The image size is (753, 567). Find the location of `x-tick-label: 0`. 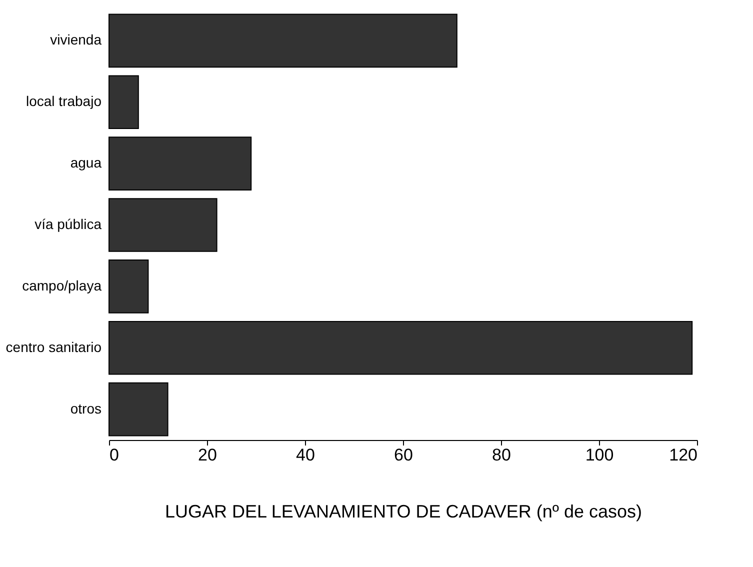

x-tick-label: 0 is located at coordinates (114, 455).